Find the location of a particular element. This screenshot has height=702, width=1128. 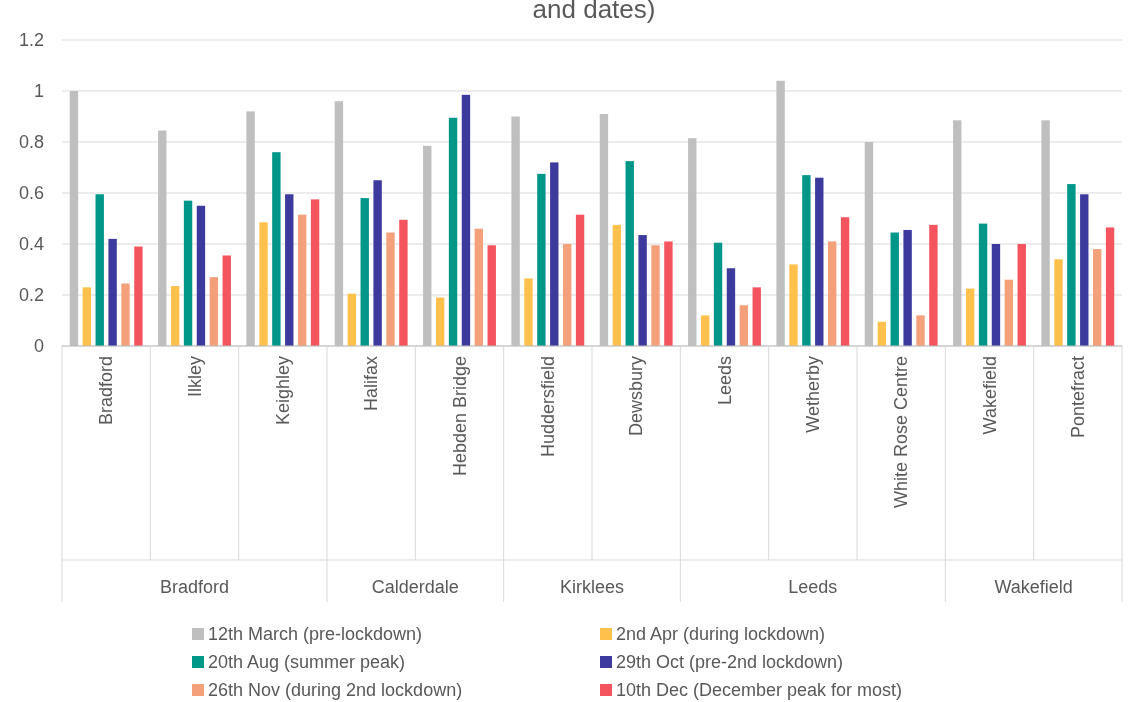

y-tick-label: 0.8 is located at coordinates (31, 142).